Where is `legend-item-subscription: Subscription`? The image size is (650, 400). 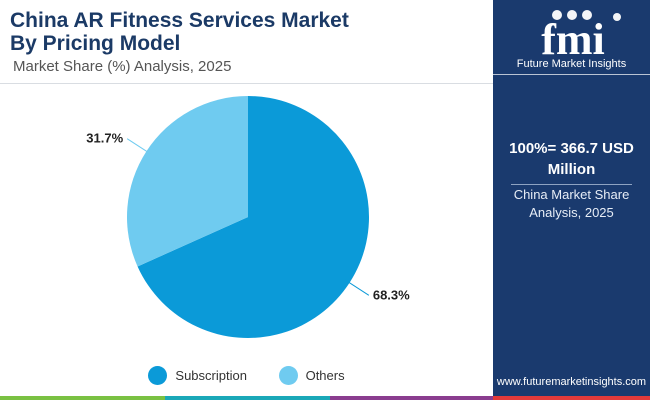 legend-item-subscription: Subscription is located at coordinates (197, 375).